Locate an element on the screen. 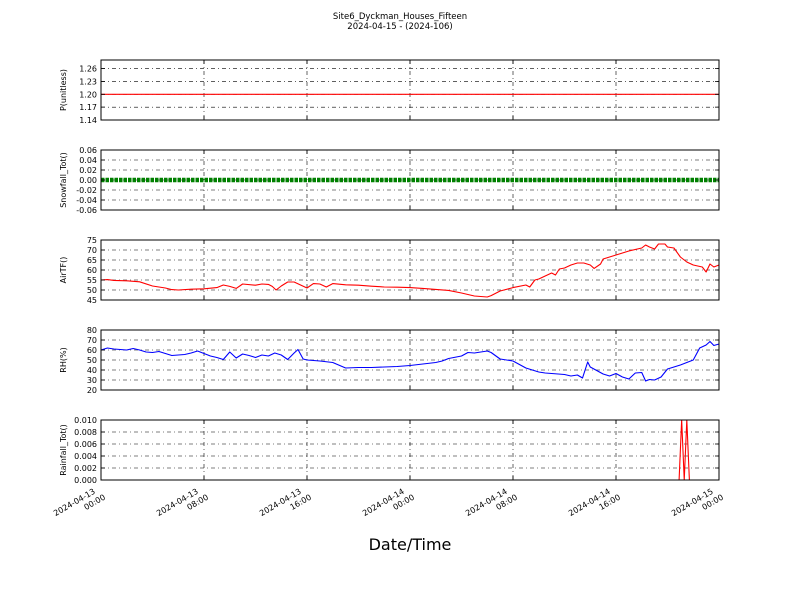 The image size is (800, 600). y-tick-label: 0.006 is located at coordinates (85, 444).